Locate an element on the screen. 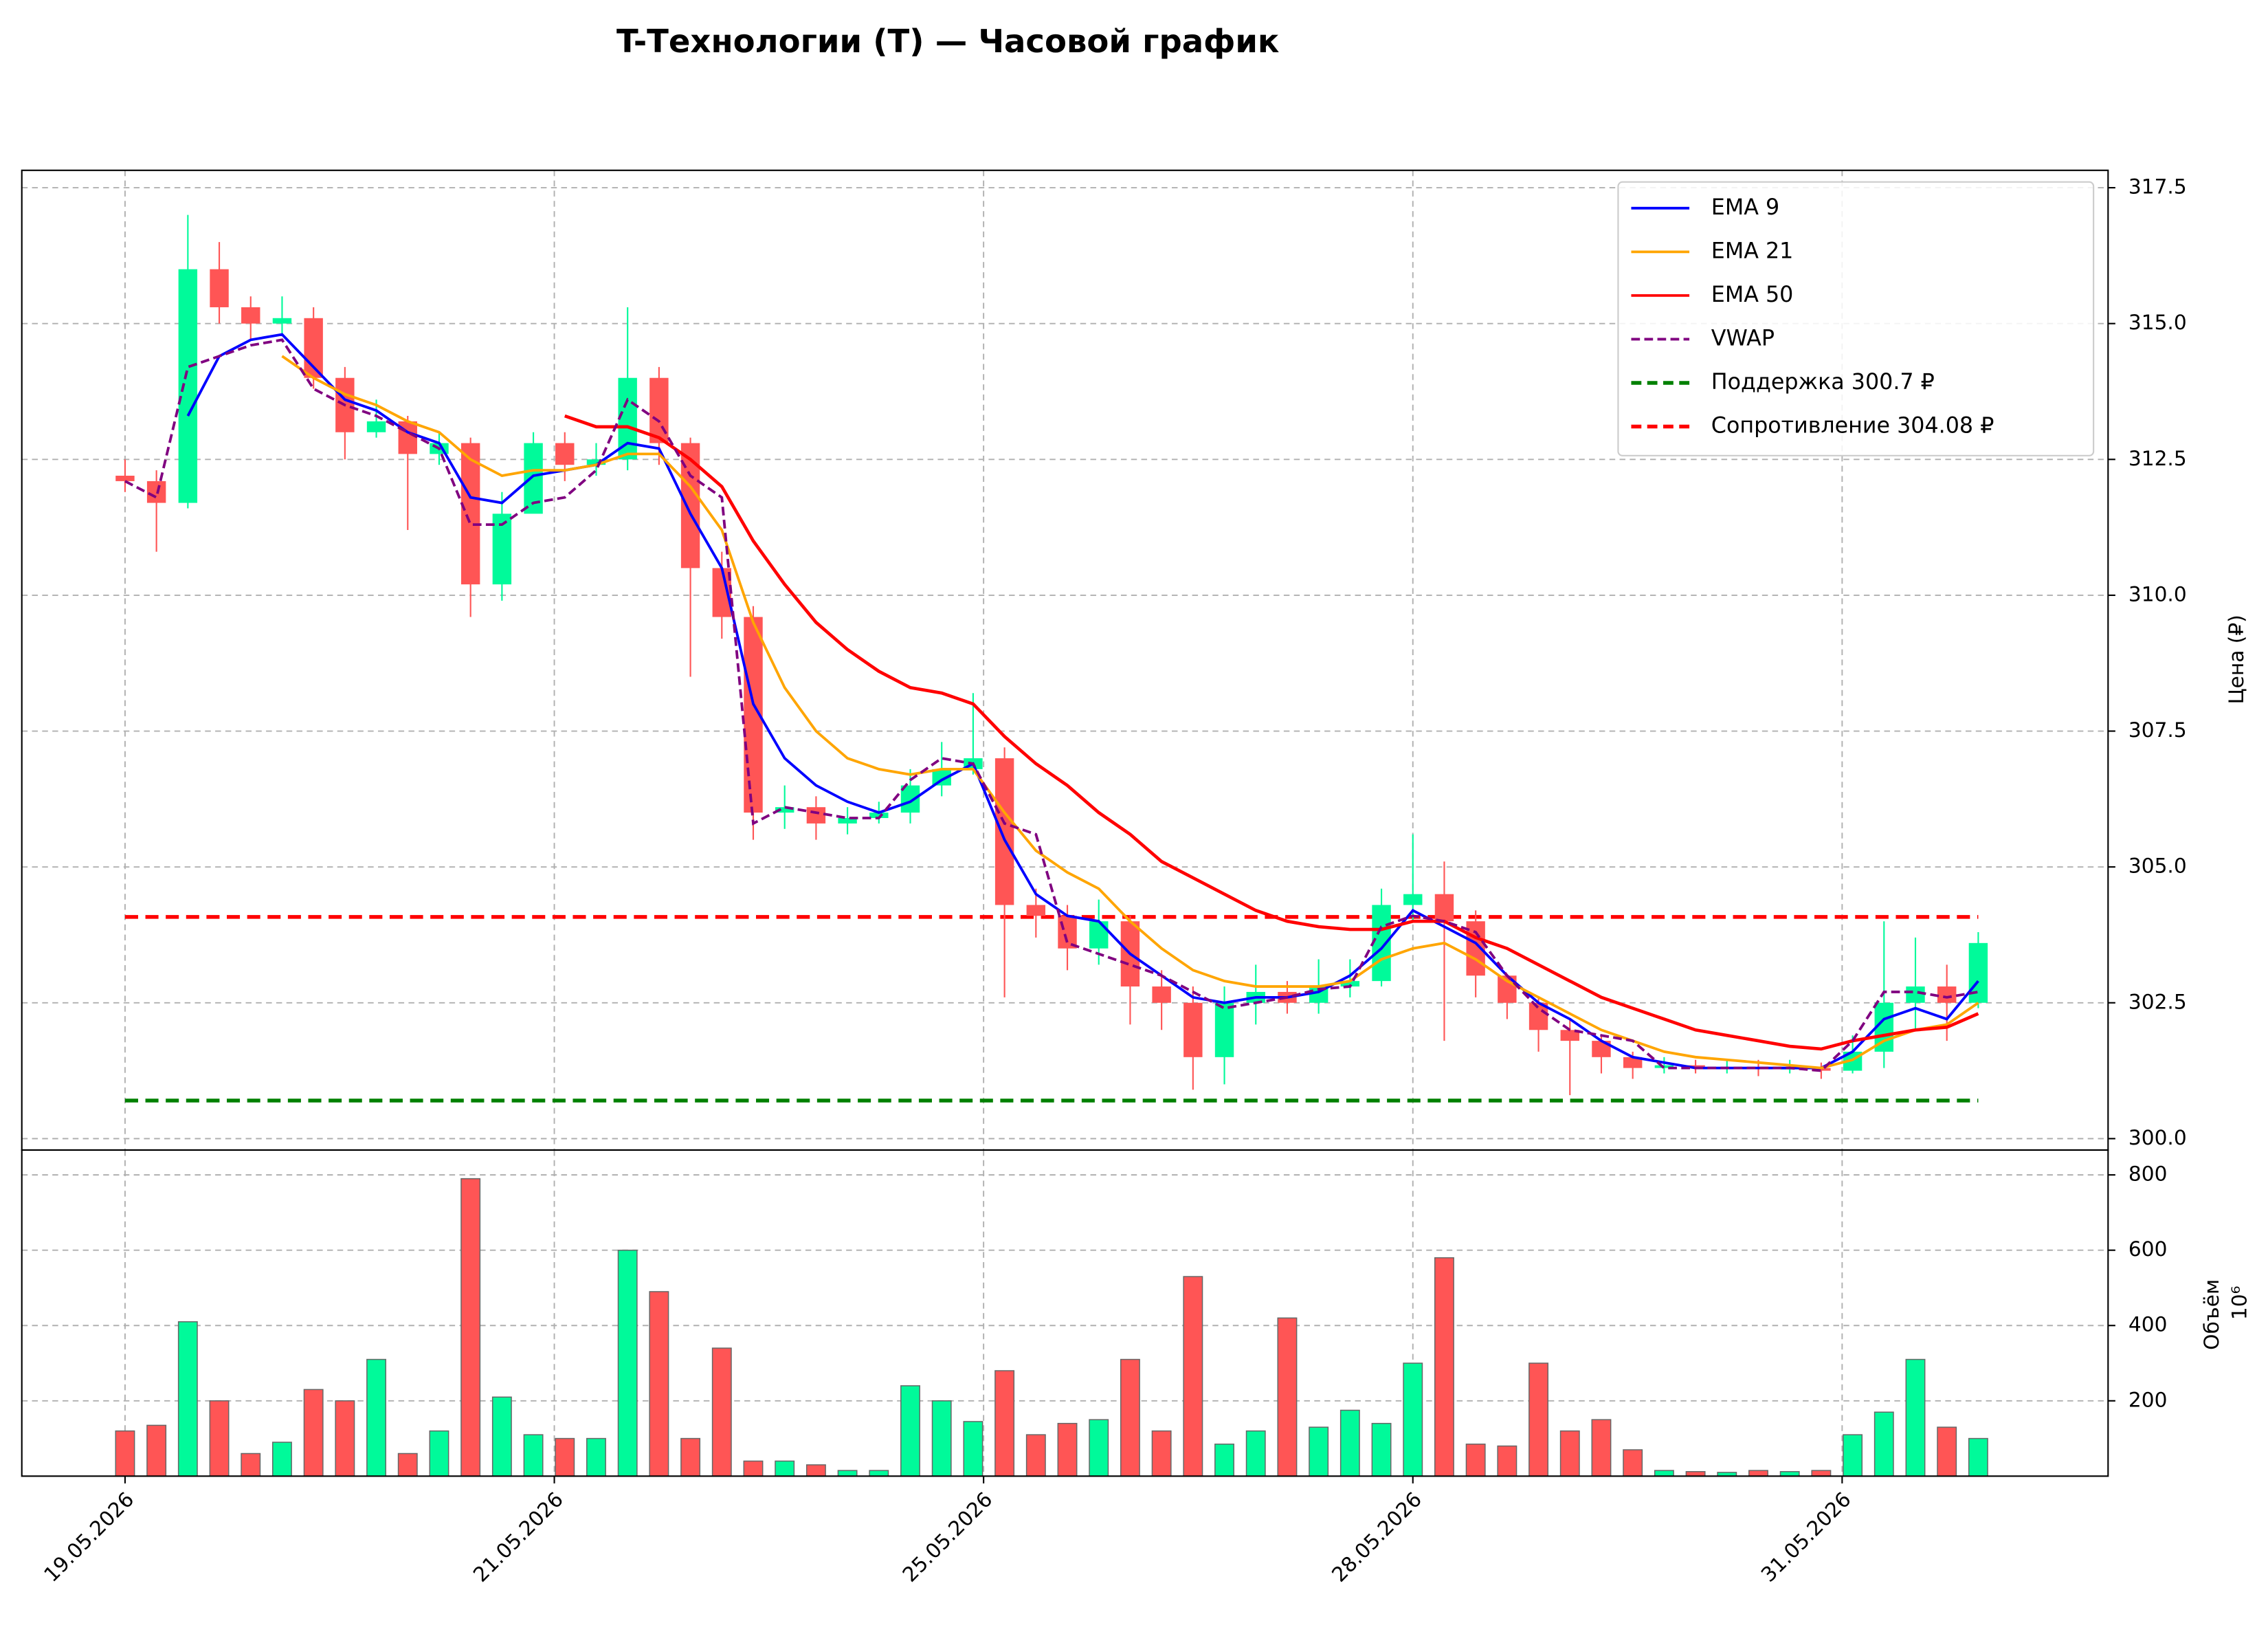  y-tick-label: 310.0 is located at coordinates (2157, 594).